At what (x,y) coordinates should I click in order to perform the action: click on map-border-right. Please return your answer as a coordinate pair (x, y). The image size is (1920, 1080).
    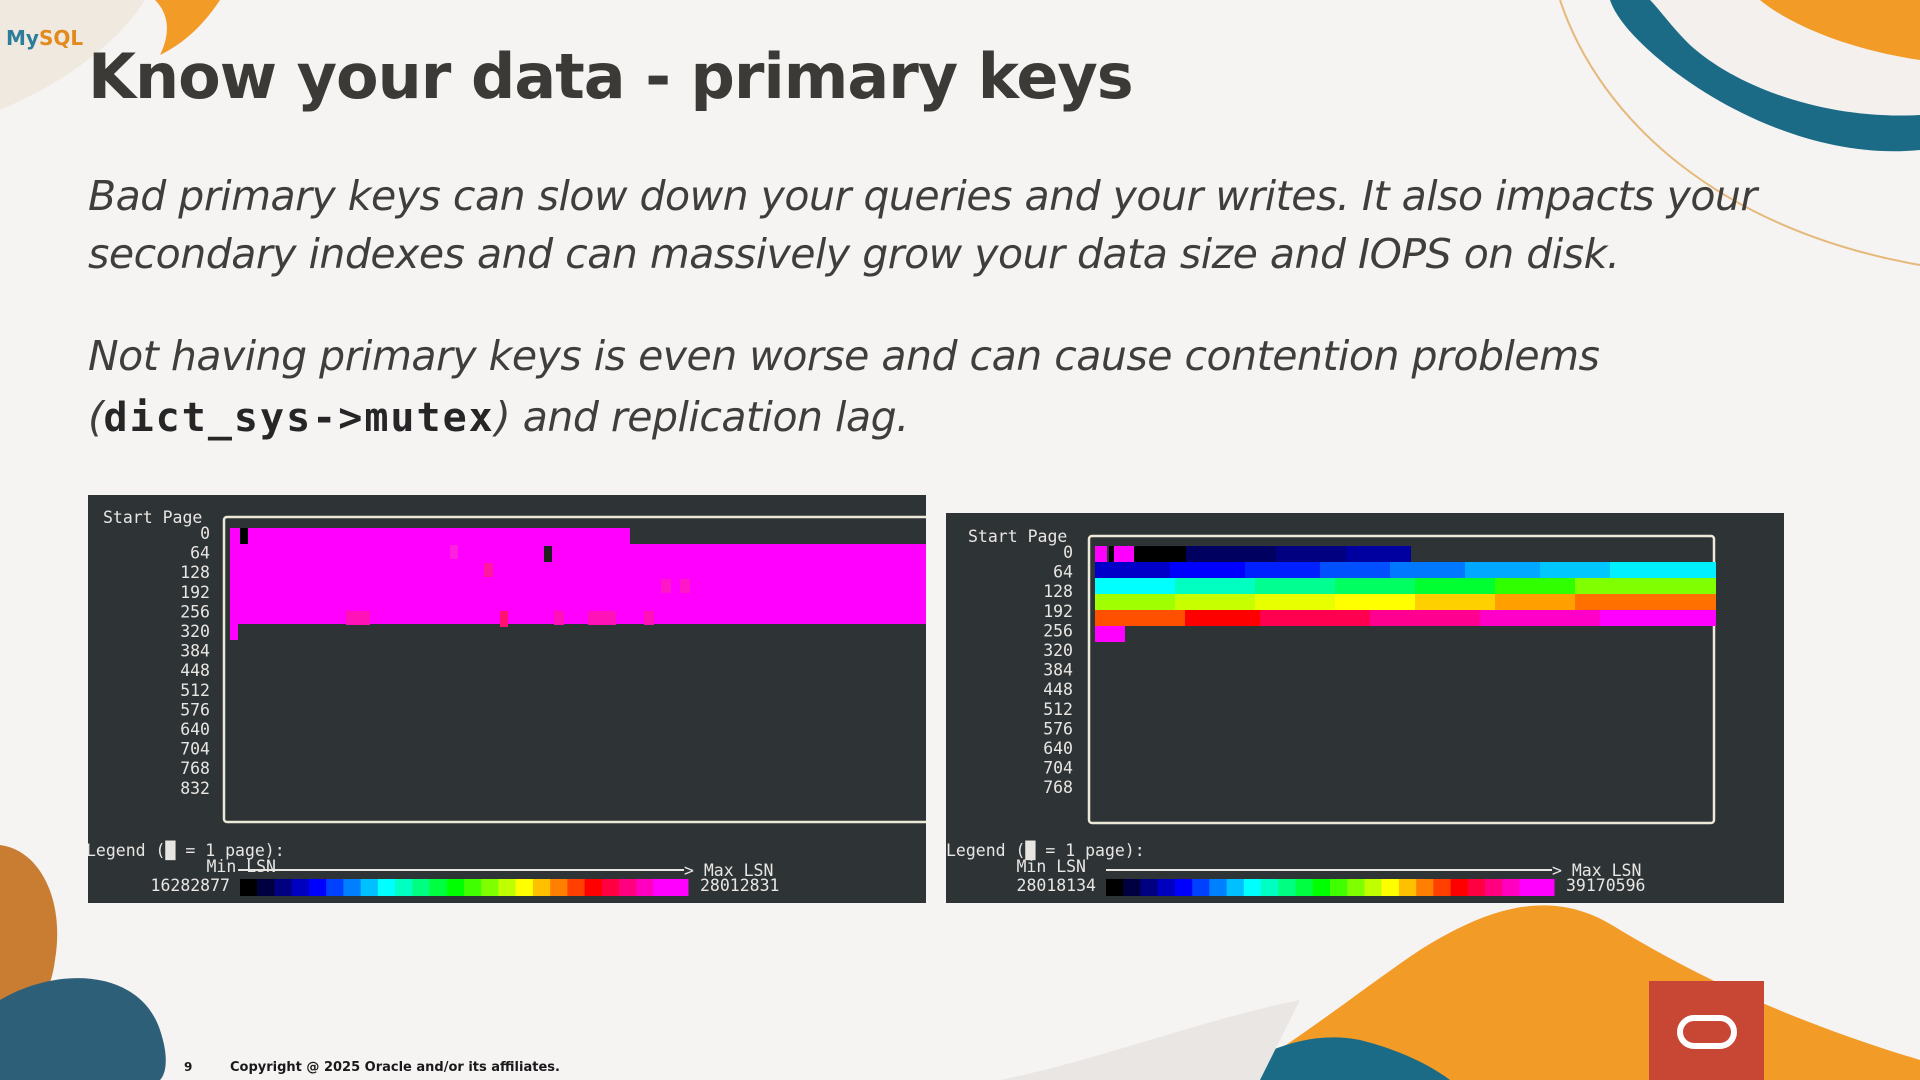
    Looking at the image, I should click on (1401, 679).